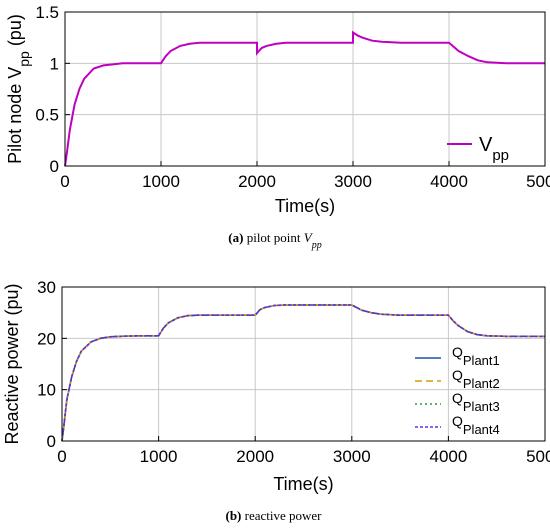  What do you see at coordinates (494, 149) in the screenshot?
I see `legend-entry: Vpp` at bounding box center [494, 149].